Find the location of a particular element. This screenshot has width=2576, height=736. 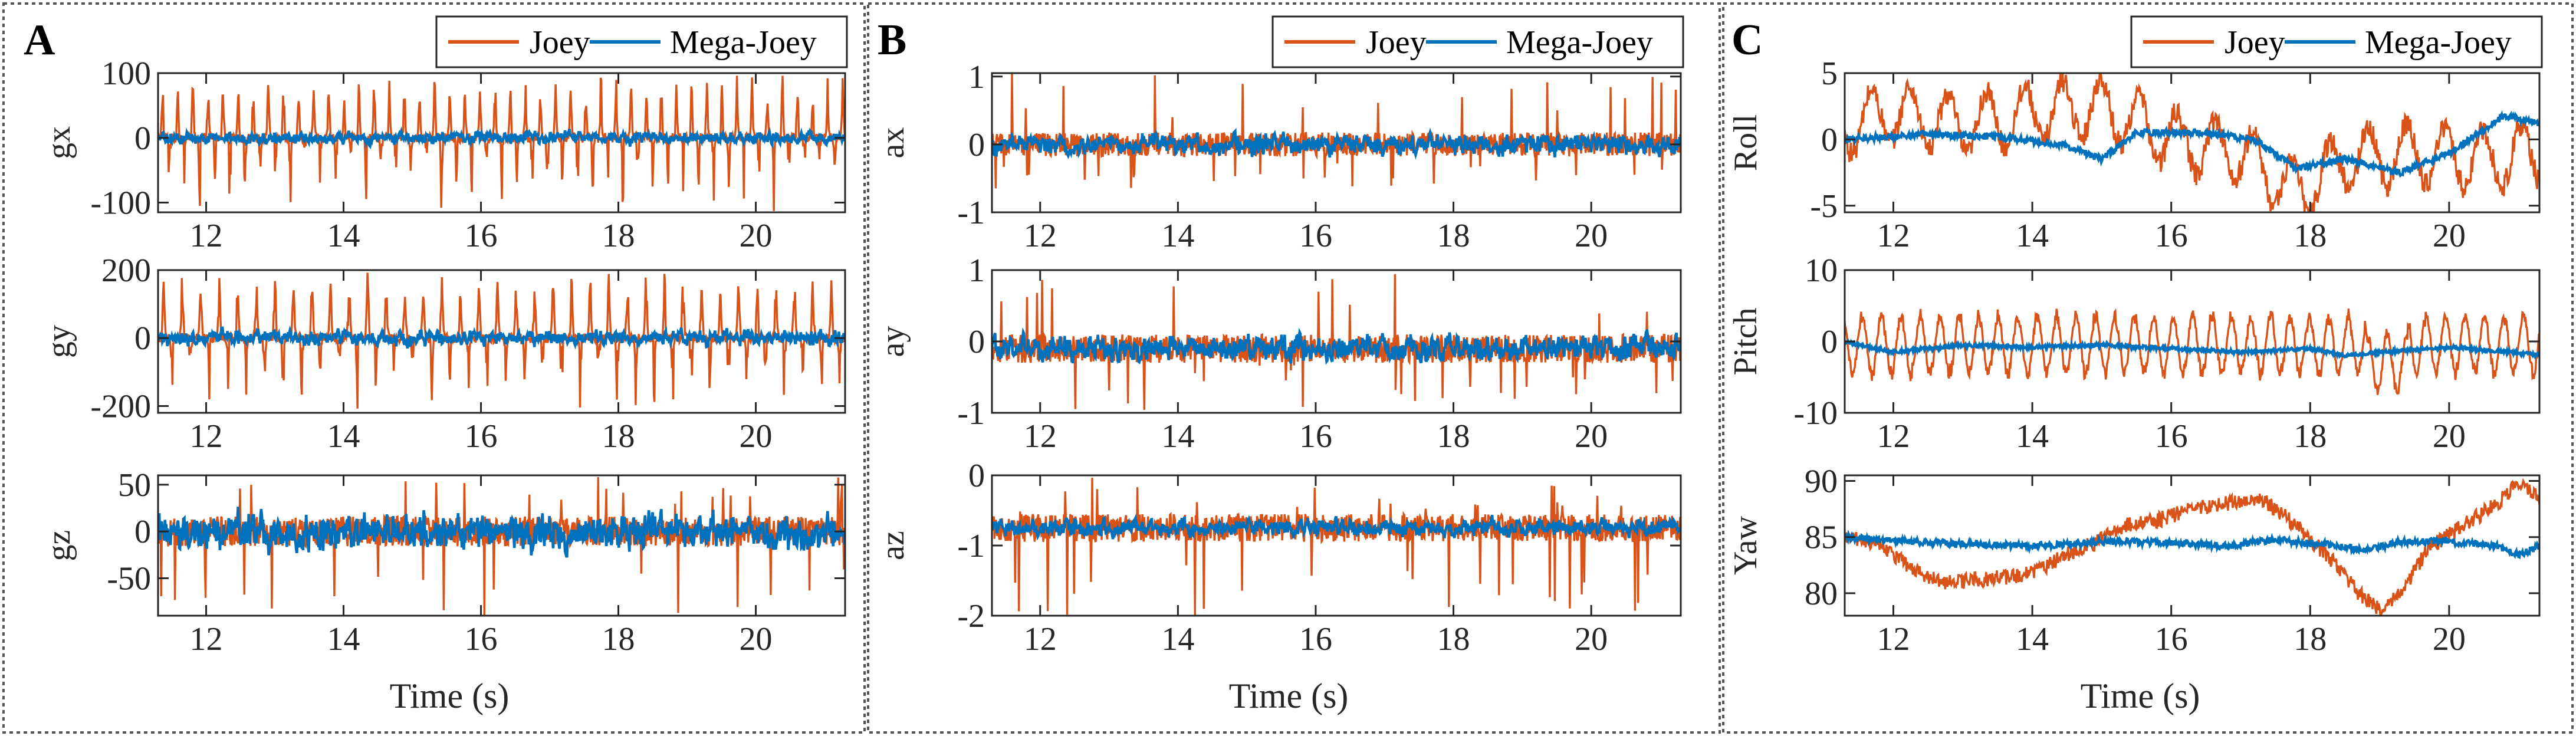

y-tick-label: 50 is located at coordinates (134, 485).